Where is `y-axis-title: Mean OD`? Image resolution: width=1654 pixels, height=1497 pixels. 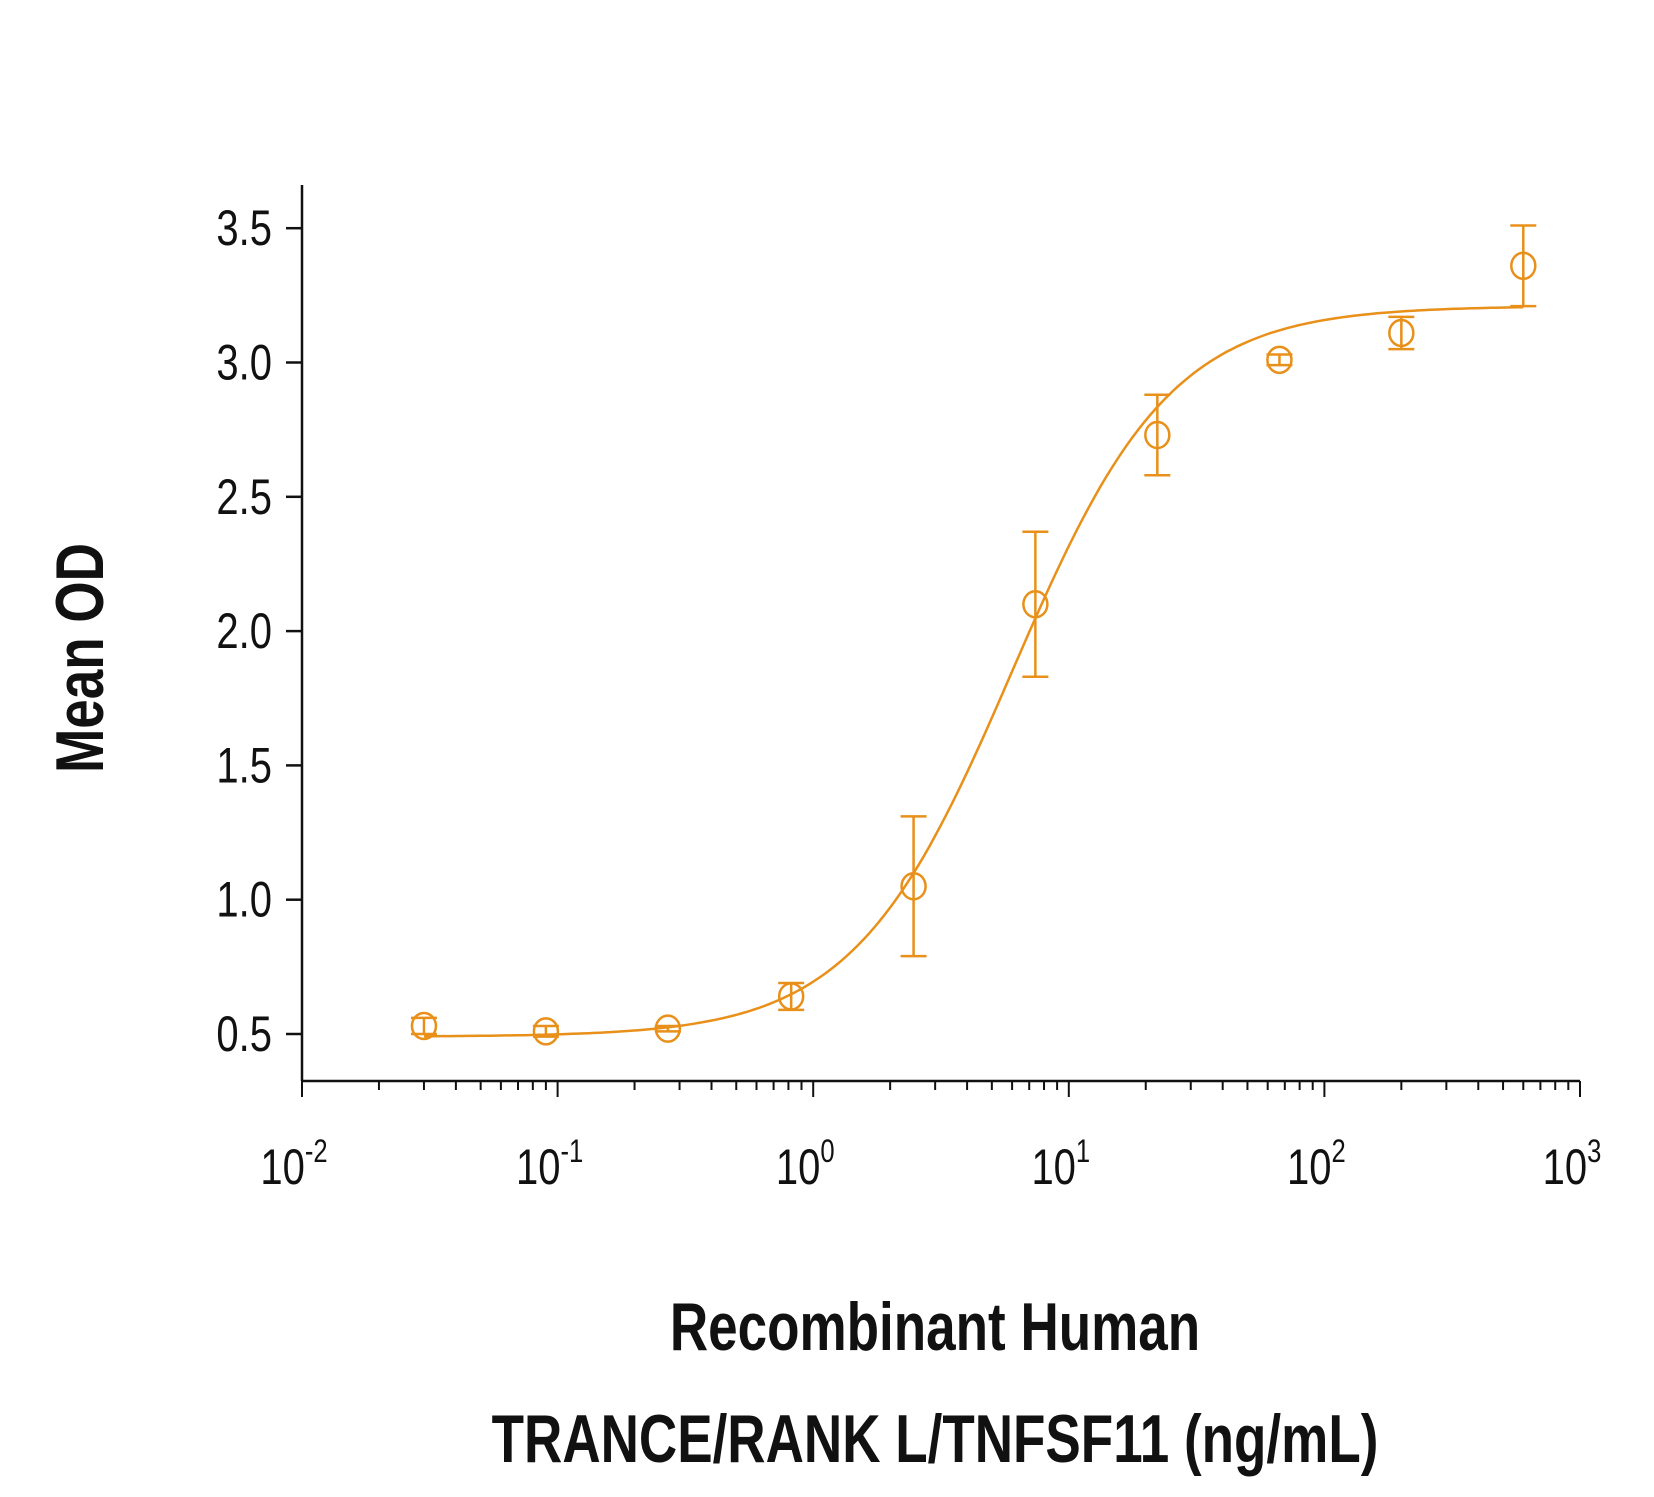
y-axis-title: Mean OD is located at coordinates (80, 658).